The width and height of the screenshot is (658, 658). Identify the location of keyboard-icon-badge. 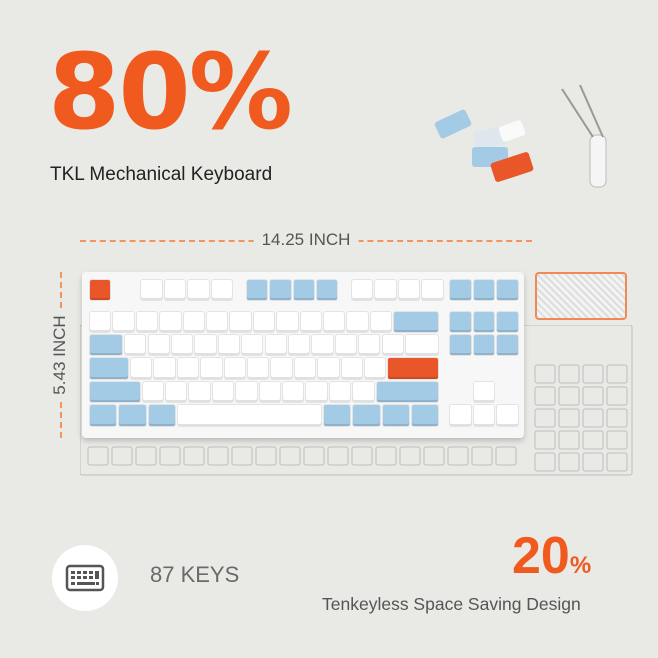
(85, 578).